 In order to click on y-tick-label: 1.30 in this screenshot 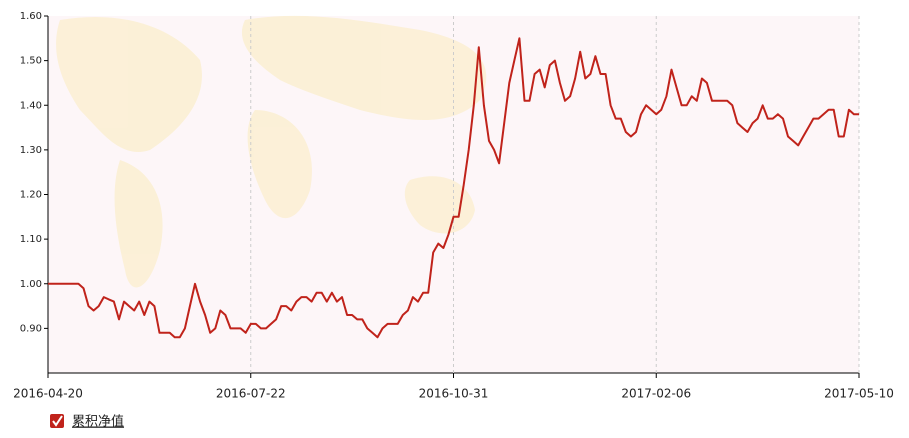, I will do `click(31, 150)`.